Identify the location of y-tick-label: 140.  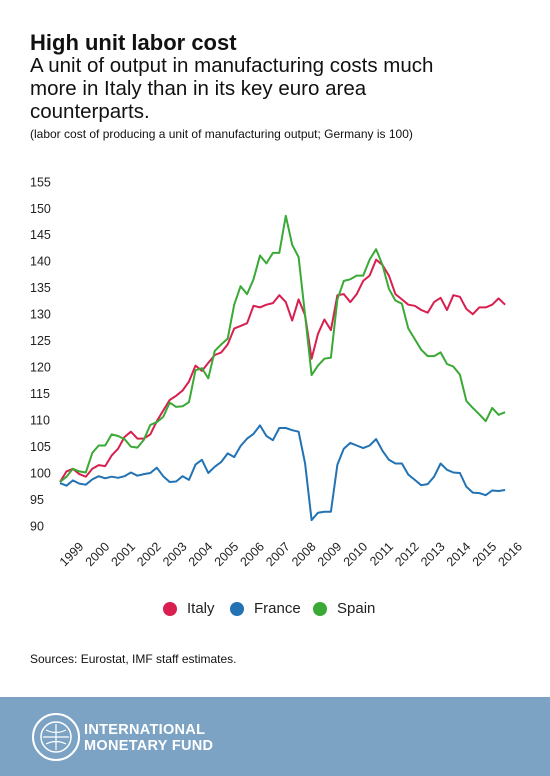
(40, 262).